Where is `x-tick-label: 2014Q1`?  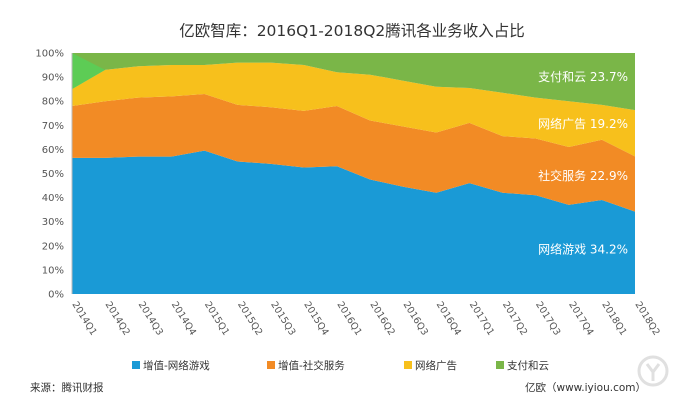 x-tick-label: 2014Q1 is located at coordinates (83, 319).